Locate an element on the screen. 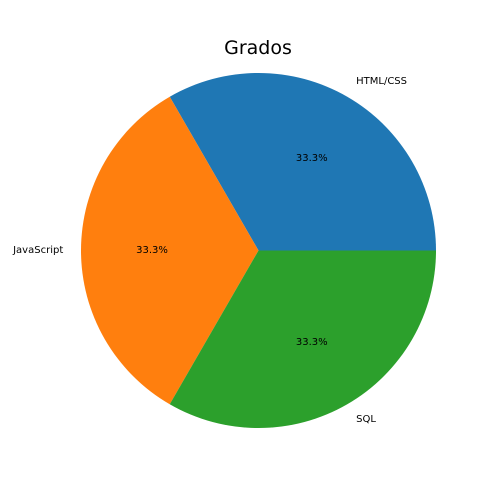 This screenshot has width=504, height=504. chart-title: Grados is located at coordinates (258, 48).